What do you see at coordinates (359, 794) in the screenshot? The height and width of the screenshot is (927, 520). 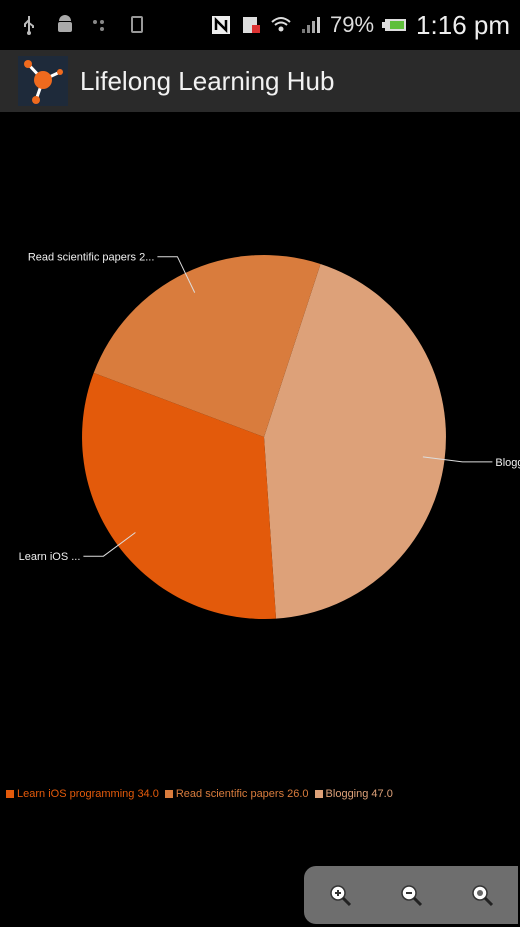 I see `legend-label: Blogging 47.0` at bounding box center [359, 794].